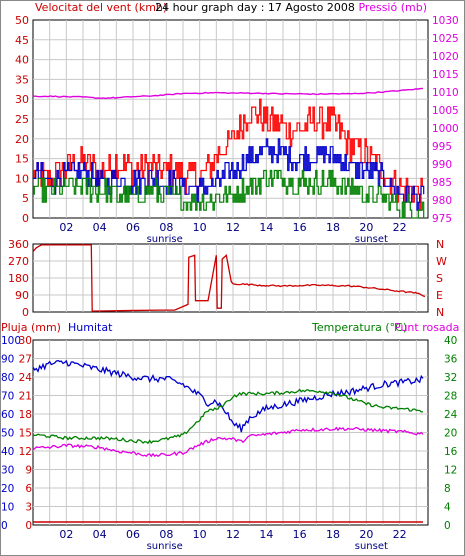 The image size is (465, 556). I want to click on temperature-axis-tick-label: 28, so click(450, 397).